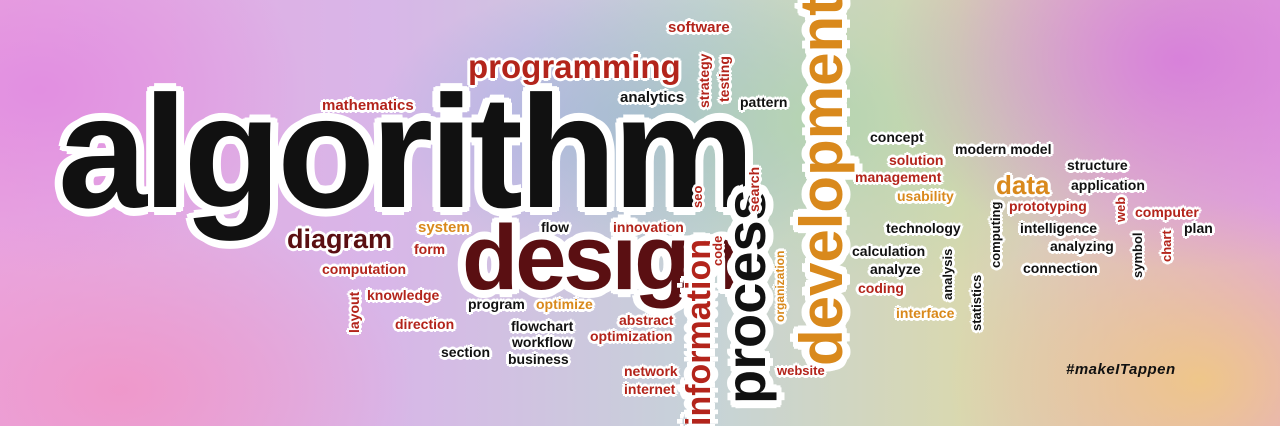  Describe the element at coordinates (1048, 206) in the screenshot. I see `word-prototyping: prototyping` at that location.